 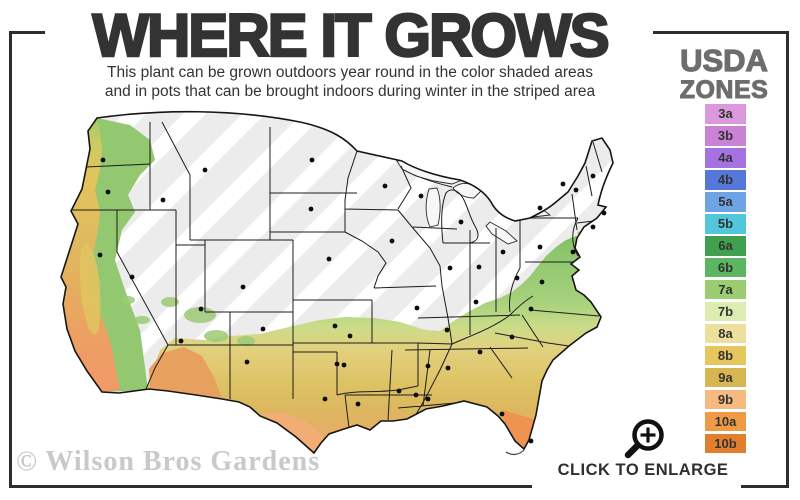 What do you see at coordinates (725, 333) in the screenshot?
I see `zone-swatch-8a: 8a` at bounding box center [725, 333].